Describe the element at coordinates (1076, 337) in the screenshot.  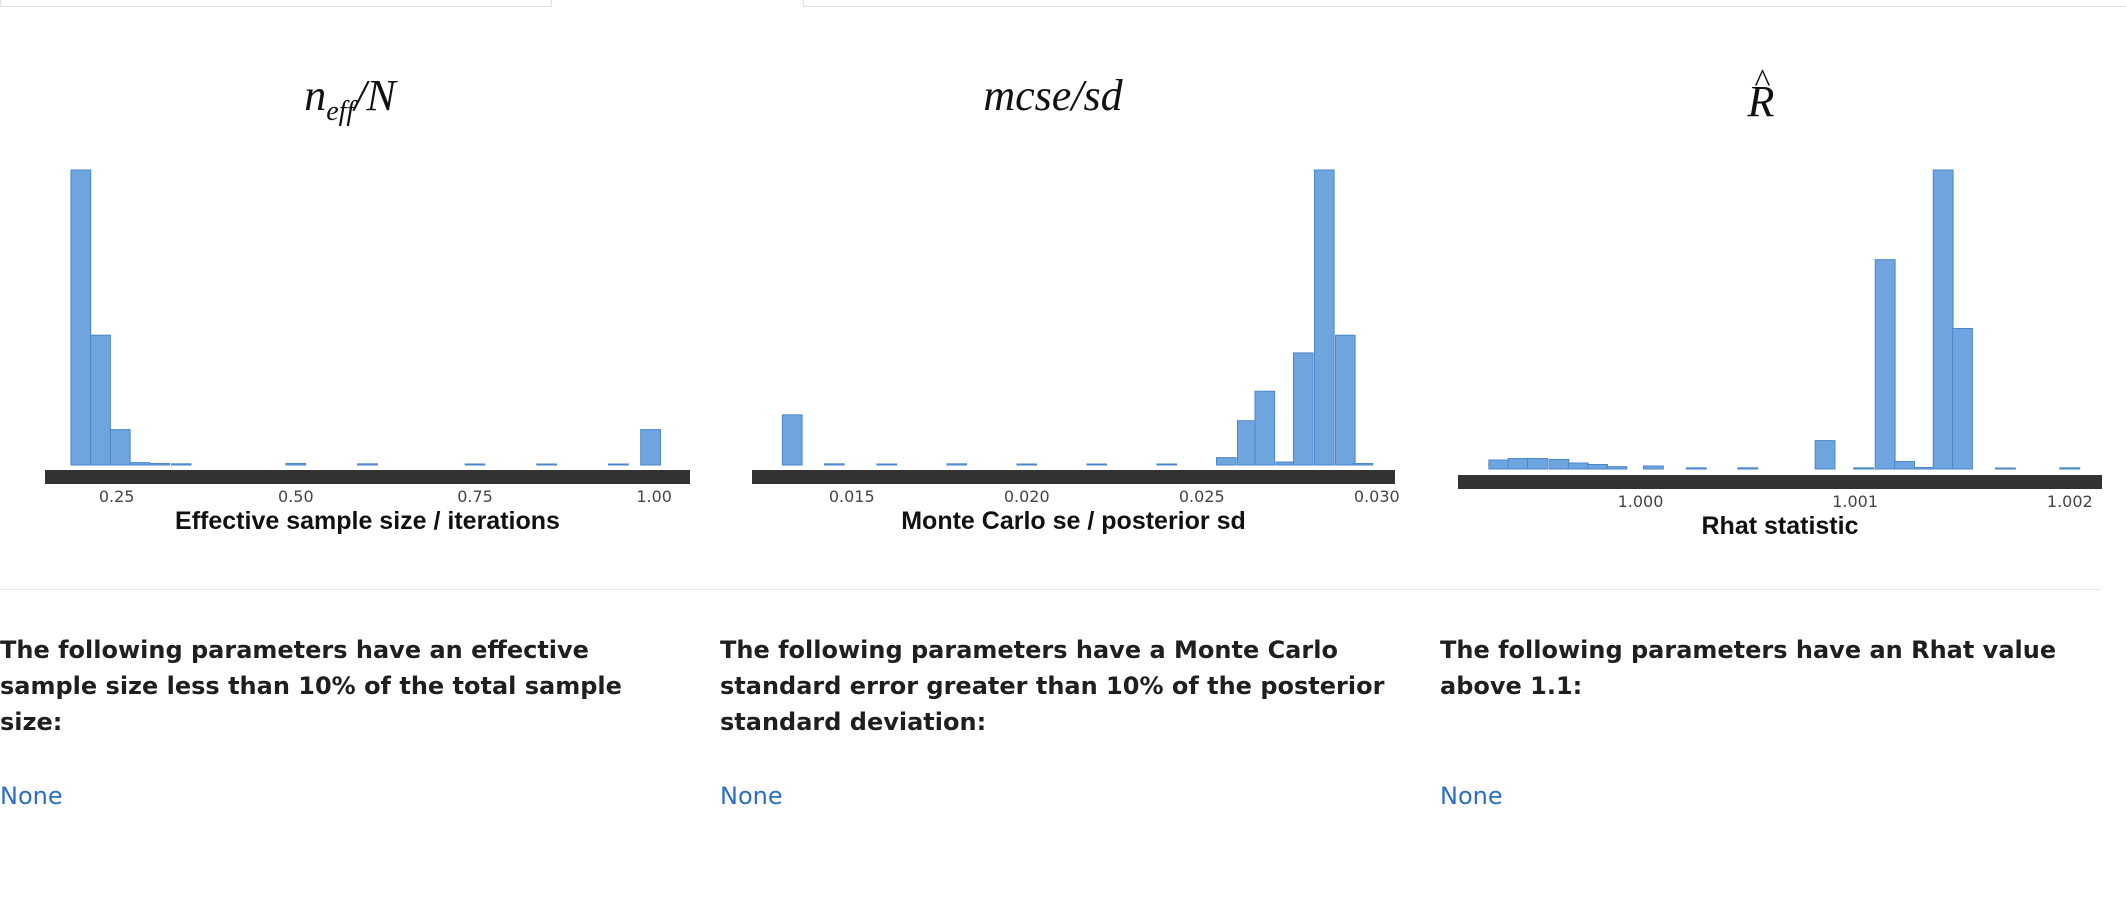
I see `mcse-histogram: 0.015 0.020 0.025 0.030` at that location.